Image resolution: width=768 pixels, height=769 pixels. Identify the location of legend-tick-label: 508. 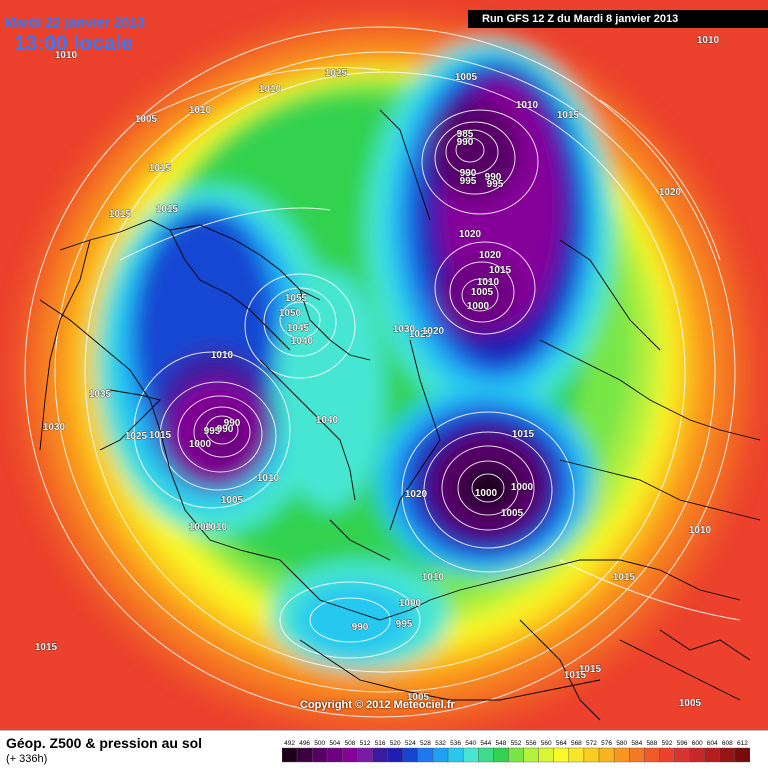
(350, 743).